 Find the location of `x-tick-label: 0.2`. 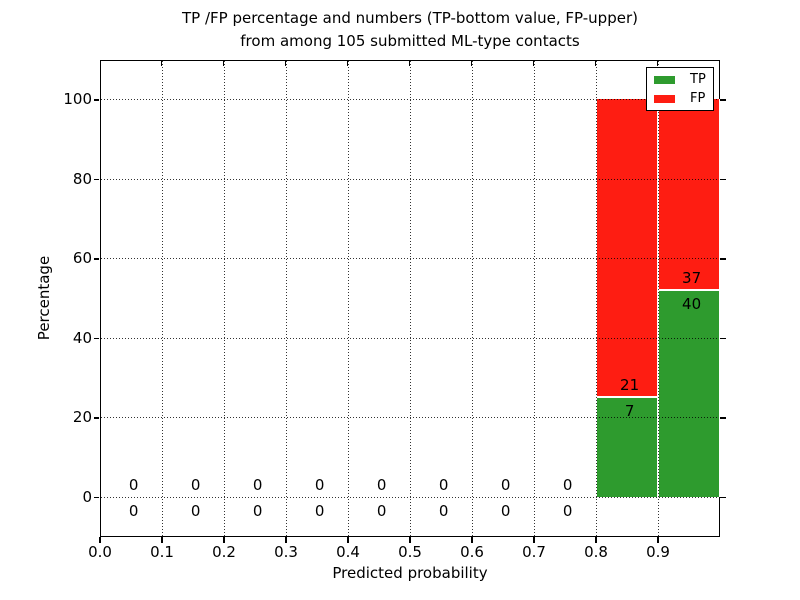

x-tick-label: 0.2 is located at coordinates (224, 552).